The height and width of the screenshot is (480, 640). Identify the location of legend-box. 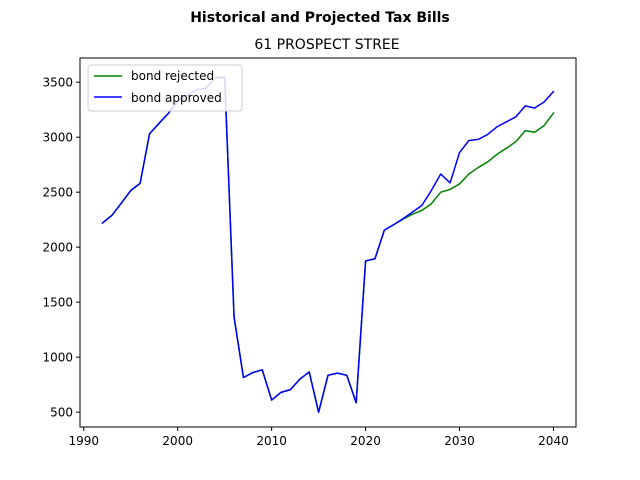
(165, 88).